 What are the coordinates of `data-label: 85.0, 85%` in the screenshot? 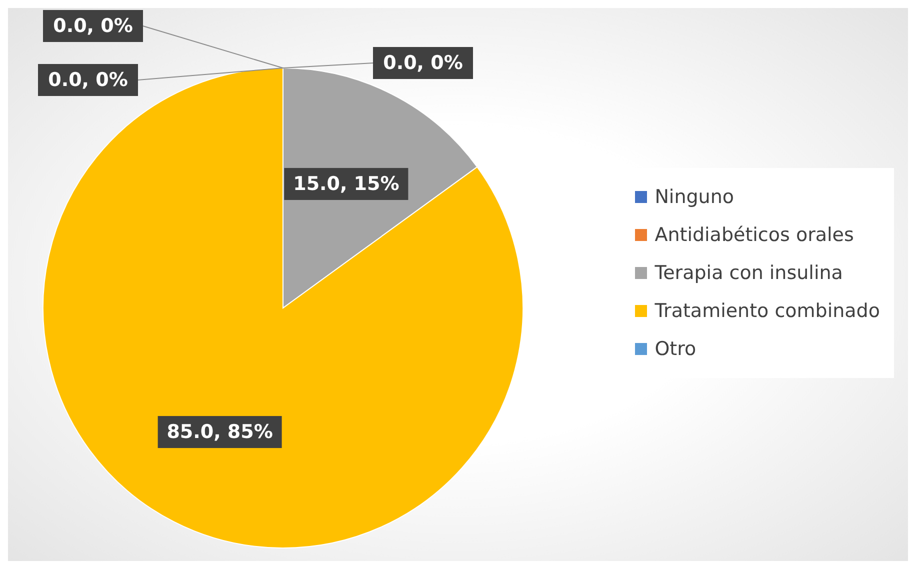 It's located at (219, 432).